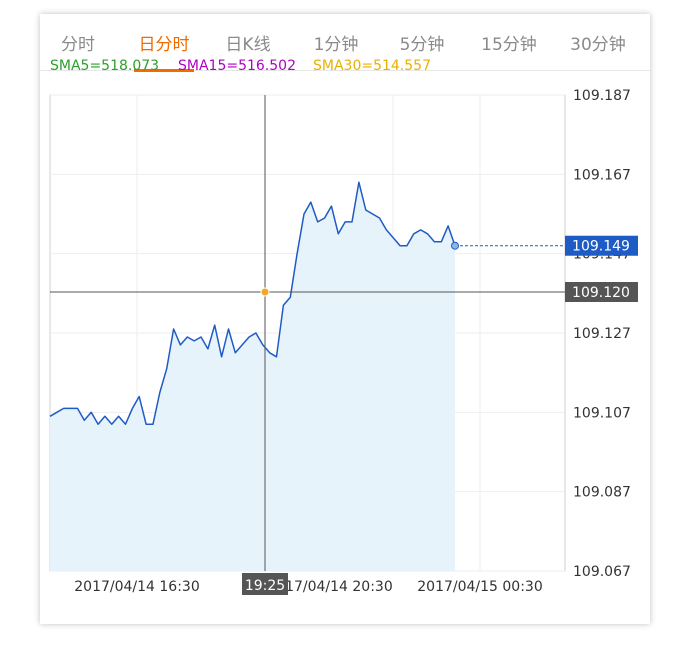  I want to click on y-tick-label: 109.127, so click(602, 334).